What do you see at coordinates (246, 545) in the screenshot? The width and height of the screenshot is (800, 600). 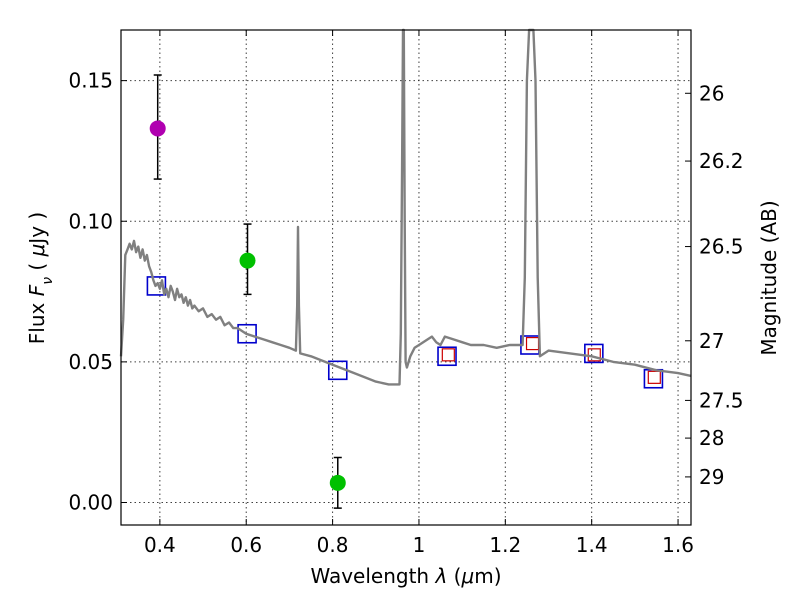 I see `x-tick-label: 0.6` at bounding box center [246, 545].